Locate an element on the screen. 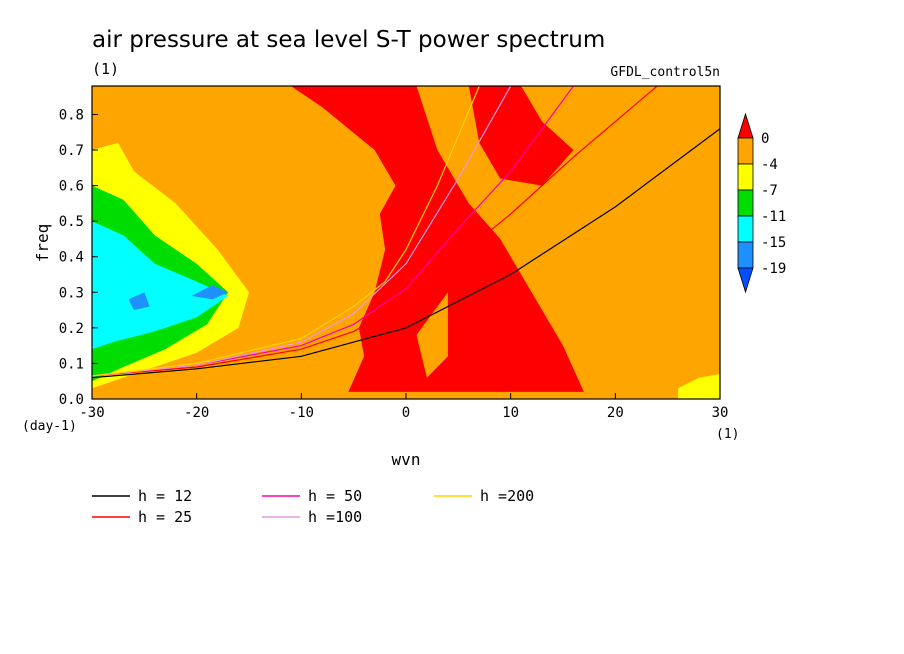  y-tick-label: 0.7 is located at coordinates (71, 151).